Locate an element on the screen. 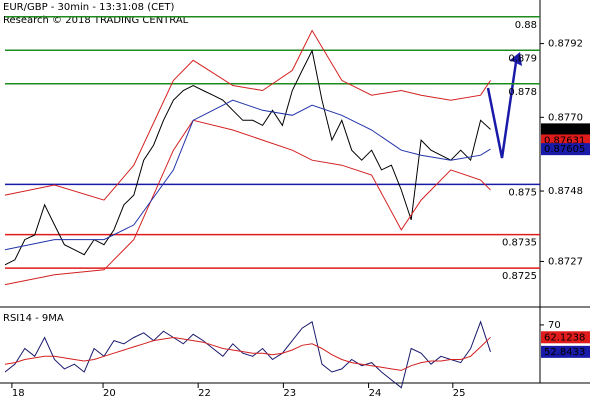  level-label: 0.875 is located at coordinates (522, 192).